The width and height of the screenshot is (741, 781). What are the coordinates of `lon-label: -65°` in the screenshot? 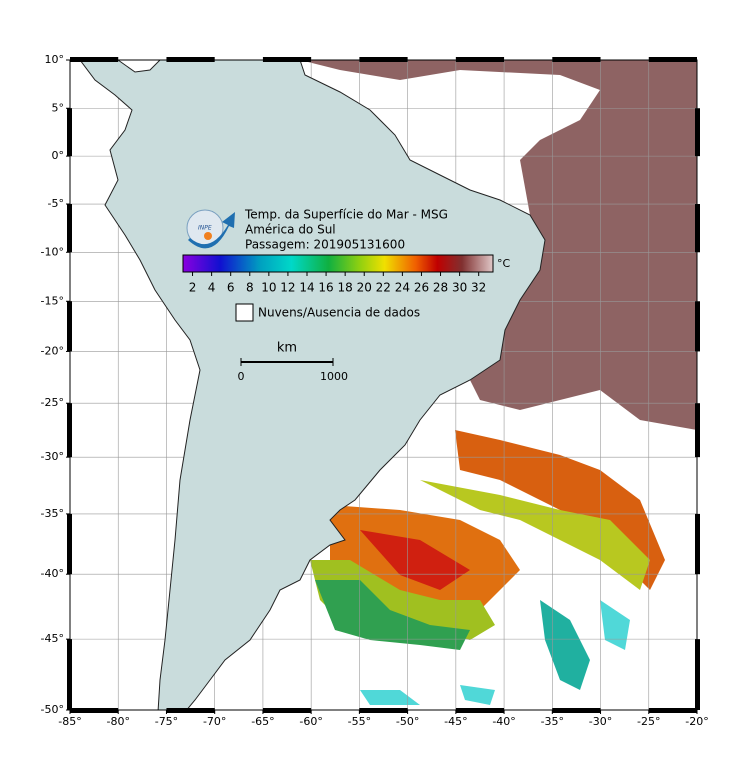 It's located at (262, 721).